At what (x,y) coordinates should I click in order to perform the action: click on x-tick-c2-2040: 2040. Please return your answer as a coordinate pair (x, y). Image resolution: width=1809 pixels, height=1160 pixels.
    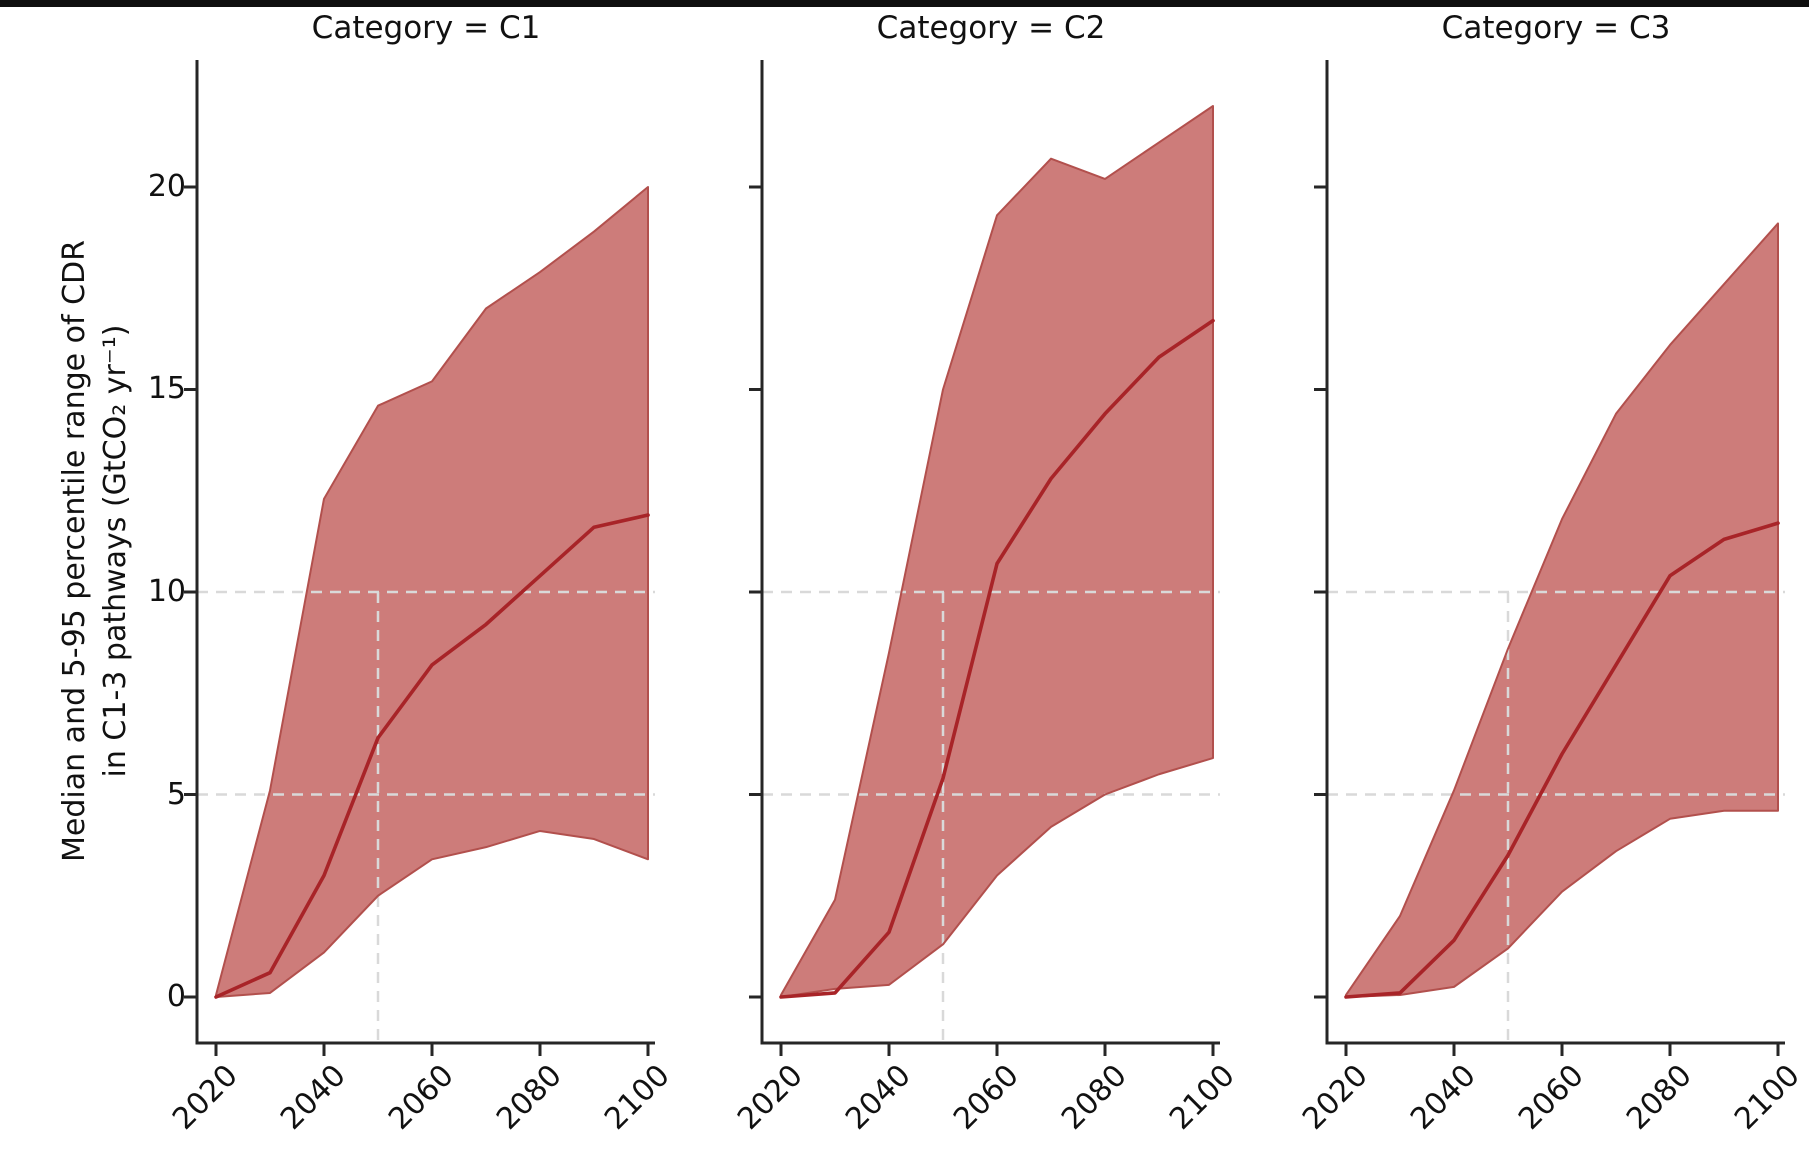
    Looking at the image, I should click on (878, 1097).